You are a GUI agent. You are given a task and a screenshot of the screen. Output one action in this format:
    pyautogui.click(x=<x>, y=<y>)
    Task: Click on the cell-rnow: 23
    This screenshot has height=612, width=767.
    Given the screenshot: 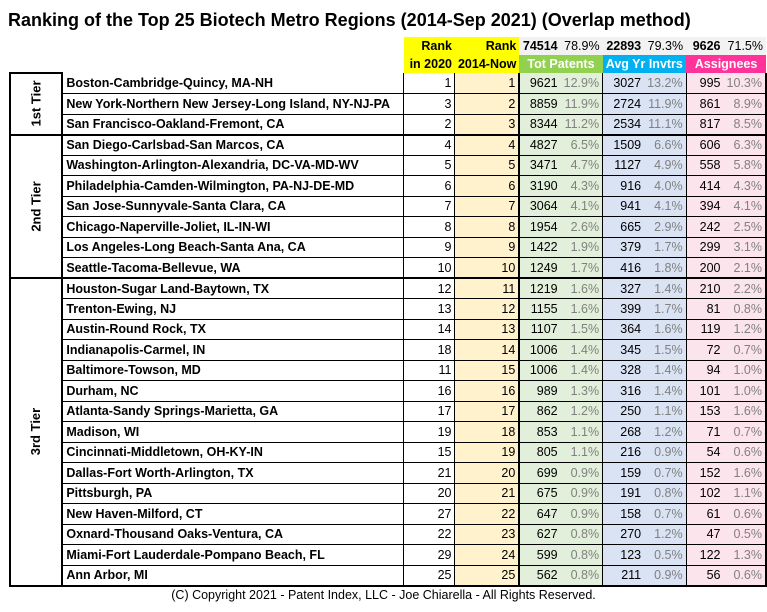 What is the action you would take?
    pyautogui.click(x=487, y=534)
    